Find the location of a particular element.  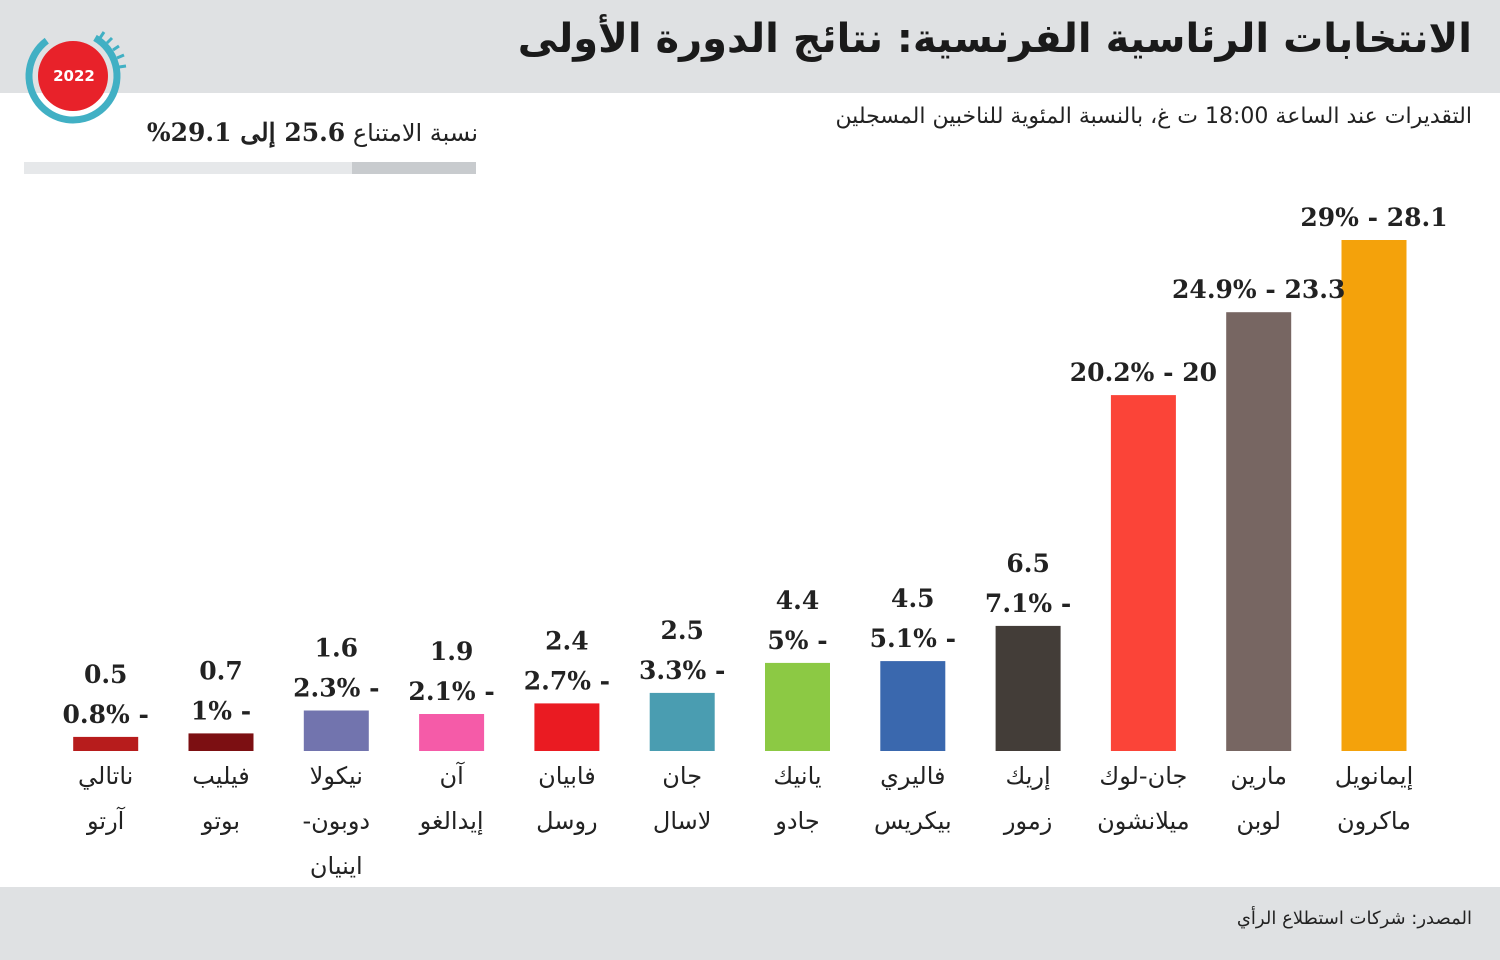

year-badge-label: 2022 is located at coordinates (74, 76).